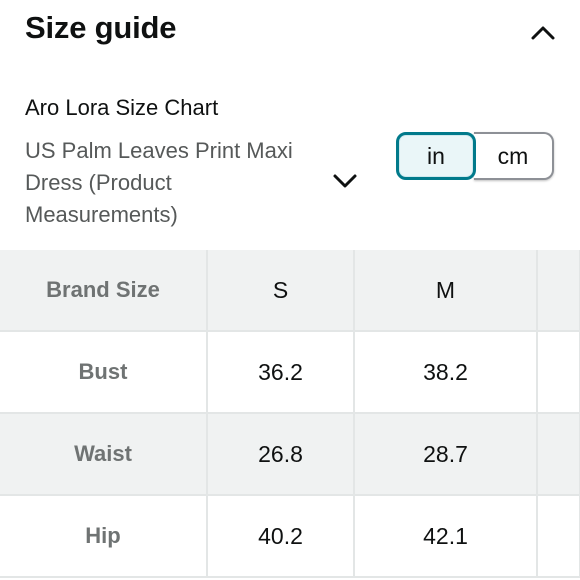 The width and height of the screenshot is (580, 580). What do you see at coordinates (280, 454) in the screenshot?
I see `measurement-value: 26.8` at bounding box center [280, 454].